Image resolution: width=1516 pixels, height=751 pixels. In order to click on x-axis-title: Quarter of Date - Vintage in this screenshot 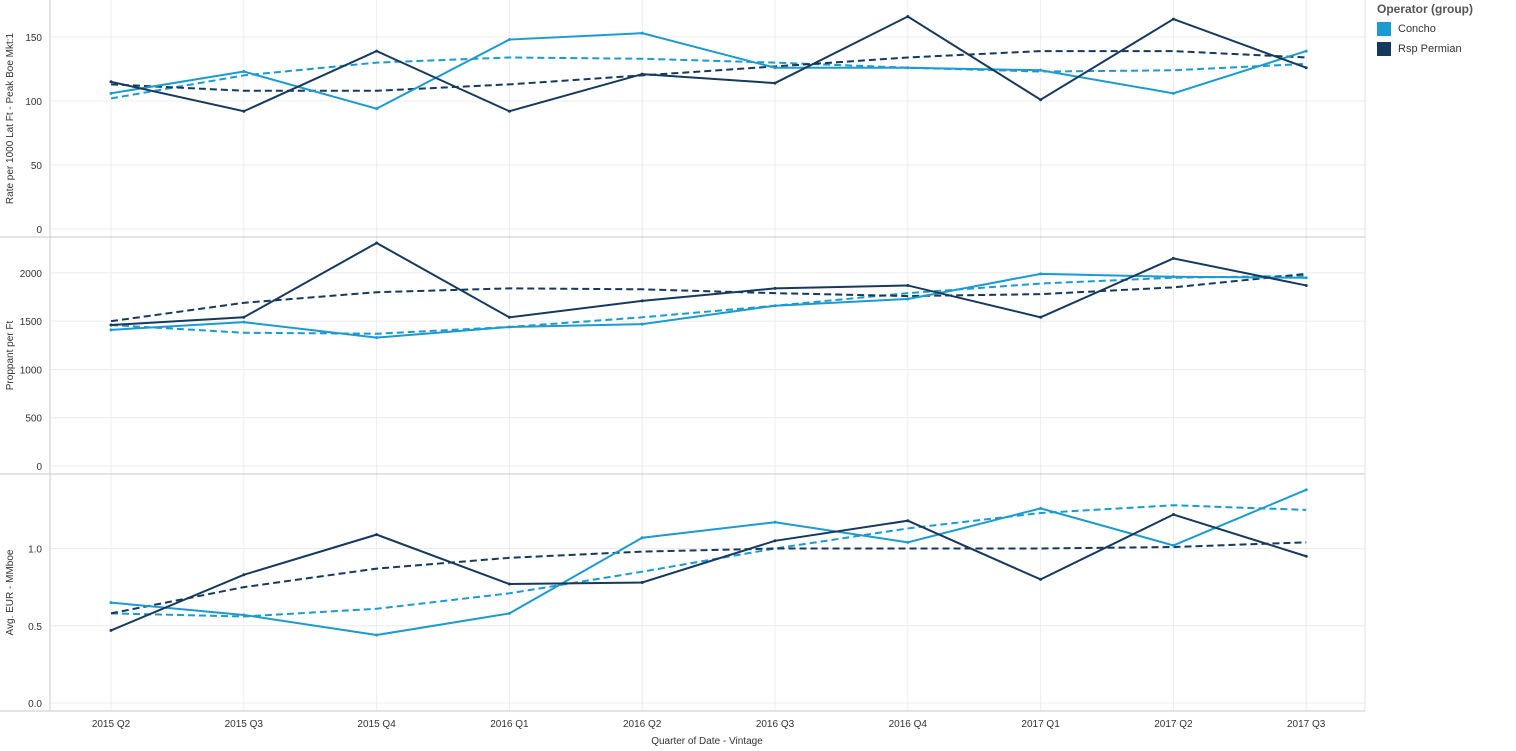, I will do `click(707, 741)`.